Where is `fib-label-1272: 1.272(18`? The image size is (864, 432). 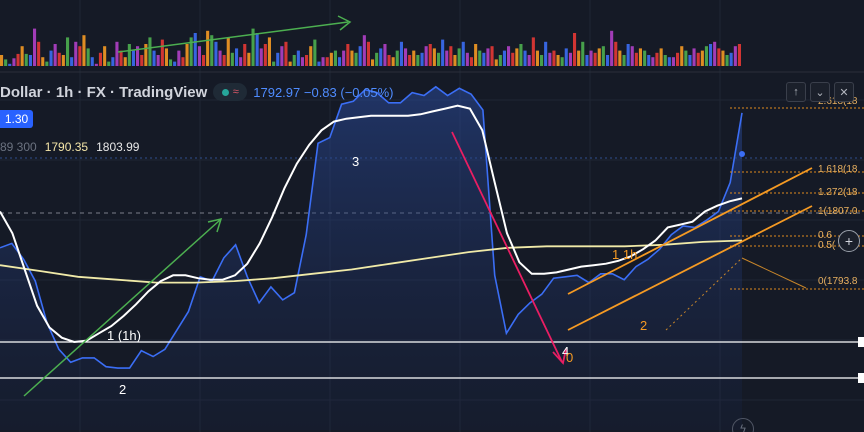 fib-label-1272: 1.272(18 is located at coordinates (838, 192).